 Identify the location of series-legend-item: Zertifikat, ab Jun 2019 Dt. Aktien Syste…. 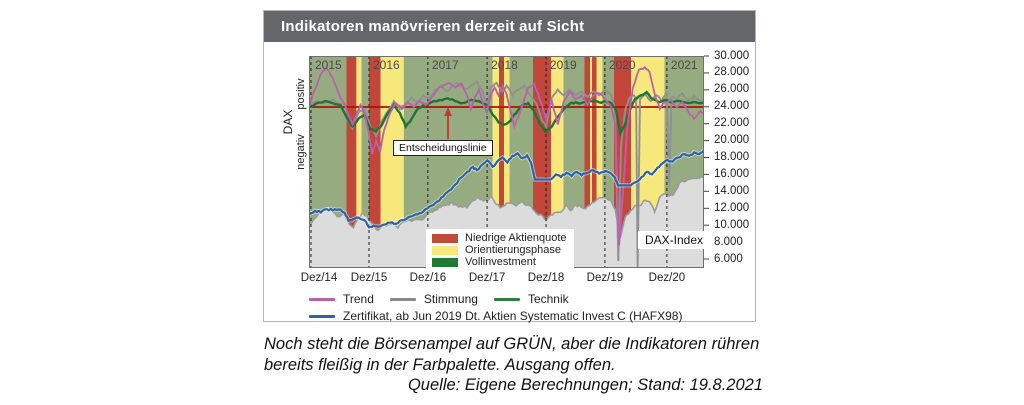
(495, 316).